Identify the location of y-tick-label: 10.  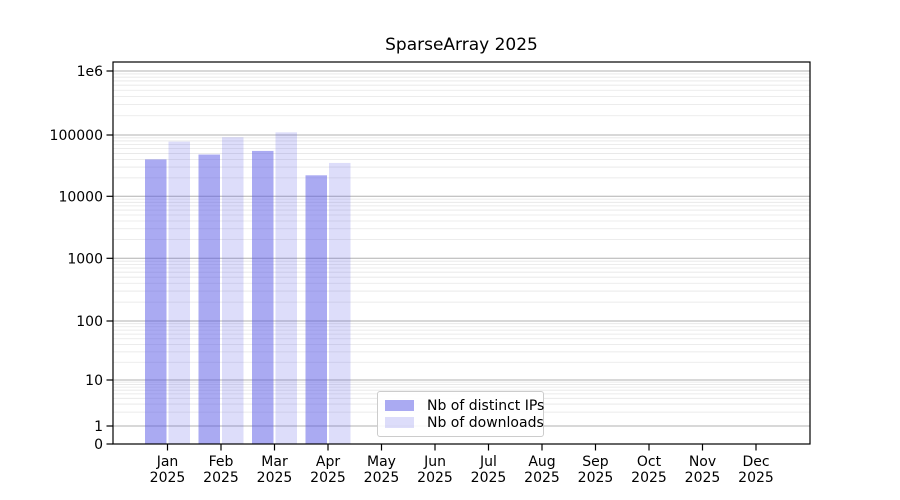
(94, 381).